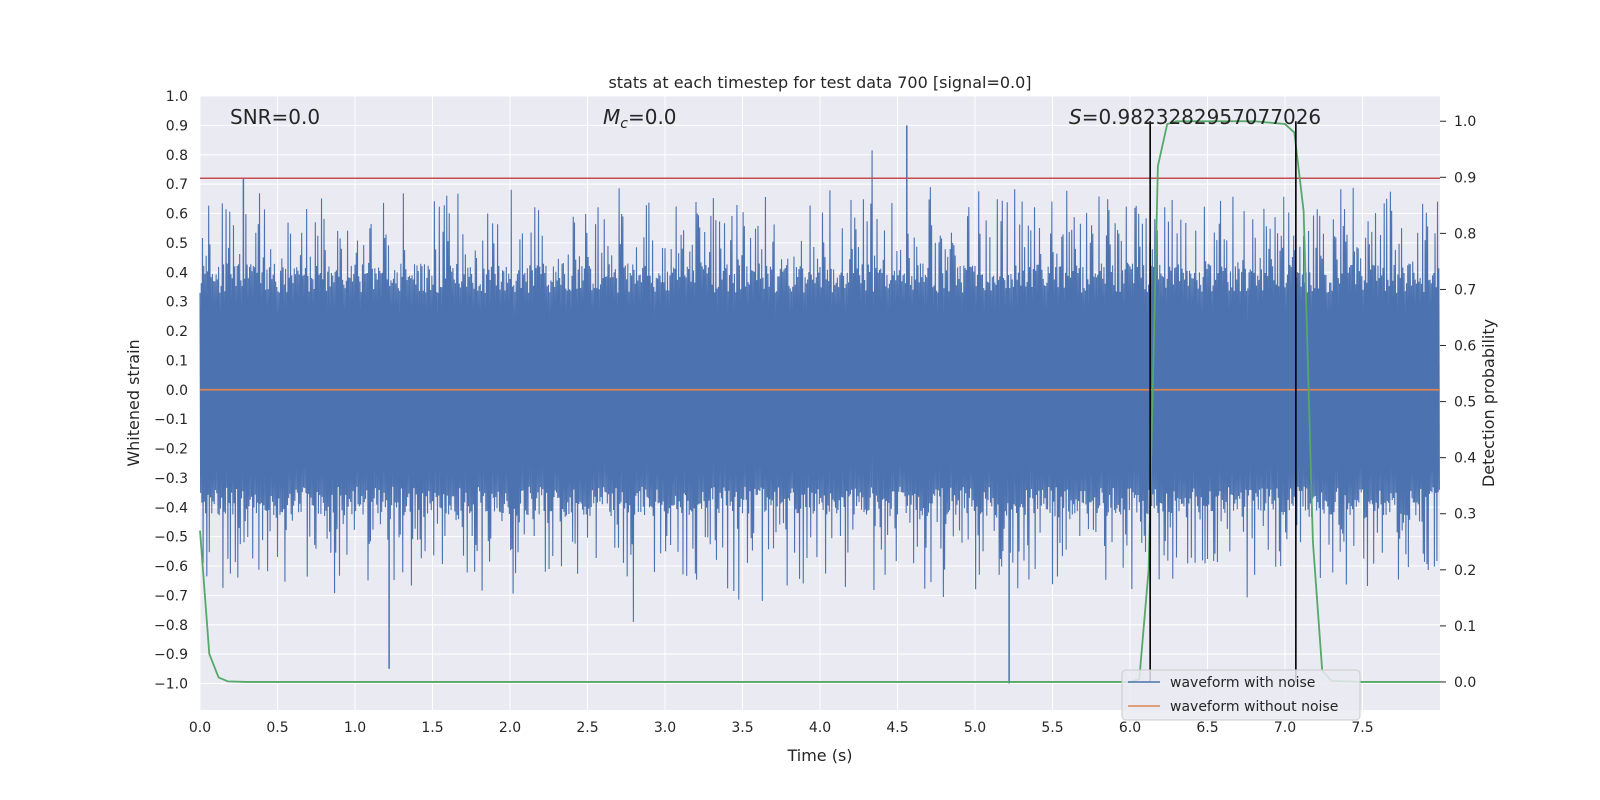 The image size is (1600, 800). What do you see at coordinates (819, 755) in the screenshot?
I see `x-axis-label: Time (s)` at bounding box center [819, 755].